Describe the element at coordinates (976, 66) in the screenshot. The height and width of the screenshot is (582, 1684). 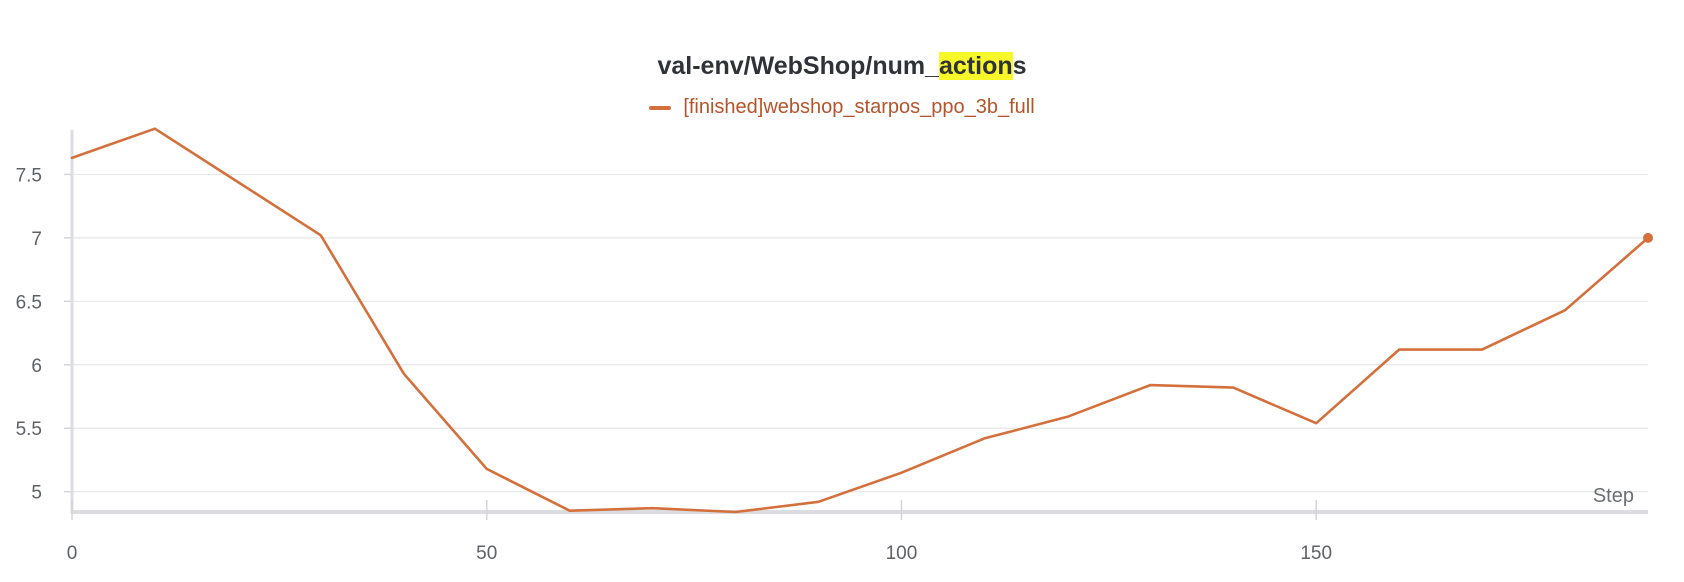
I see `search-highlight: action` at that location.